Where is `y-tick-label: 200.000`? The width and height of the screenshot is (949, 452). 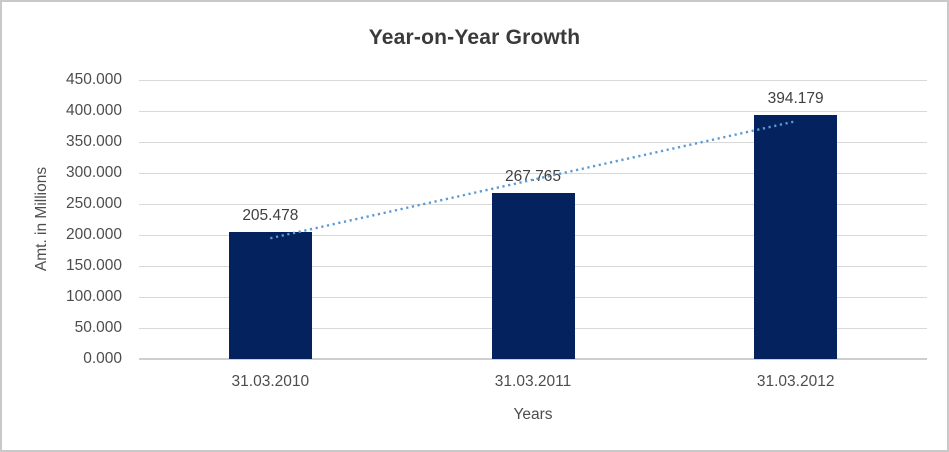 y-tick-label: 200.000 is located at coordinates (93, 234).